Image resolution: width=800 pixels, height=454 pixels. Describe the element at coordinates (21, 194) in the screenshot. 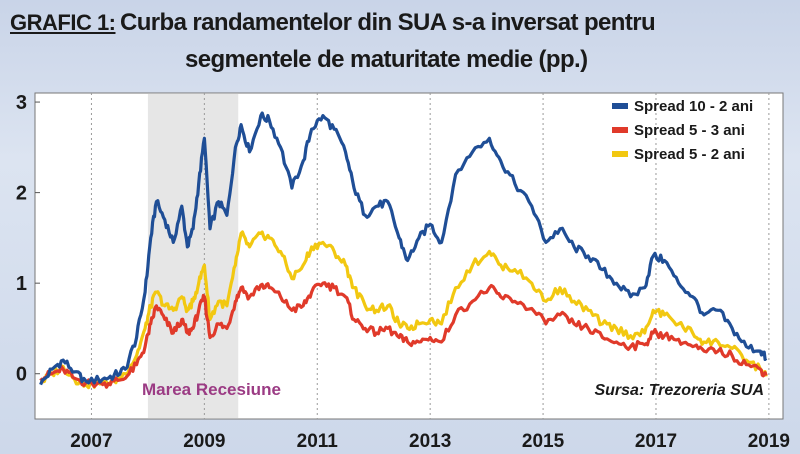

I see `y-tick-label: 2` at that location.